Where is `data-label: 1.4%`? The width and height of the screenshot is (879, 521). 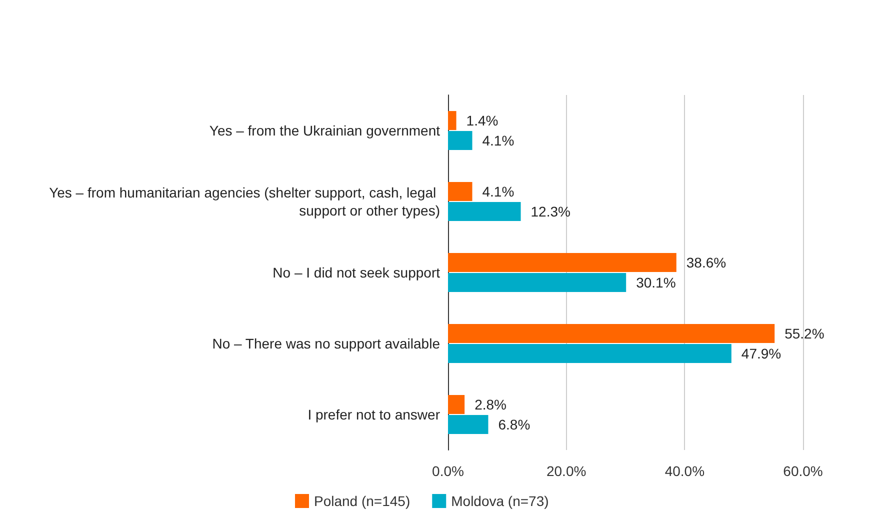 data-label: 1.4% is located at coordinates (482, 120).